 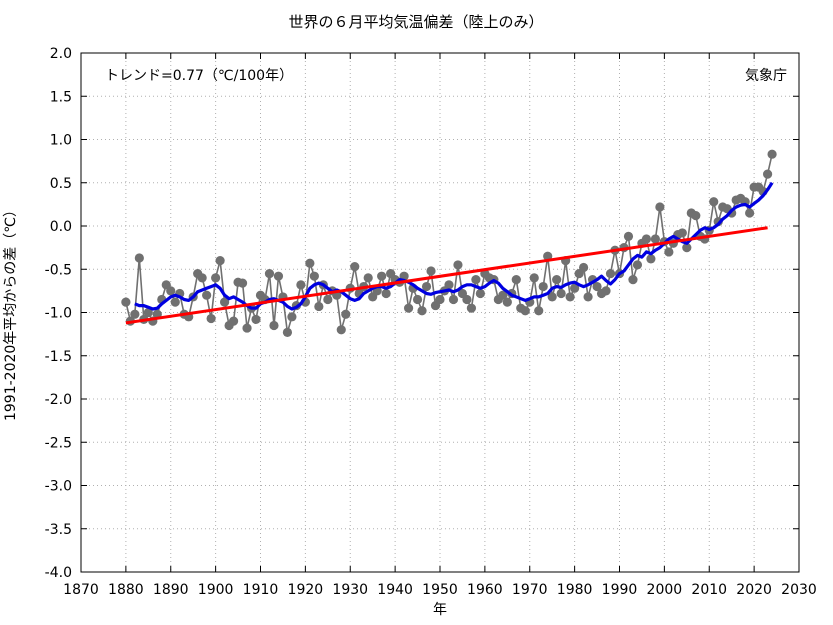 I want to click on trend-line, so click(x=446, y=275).